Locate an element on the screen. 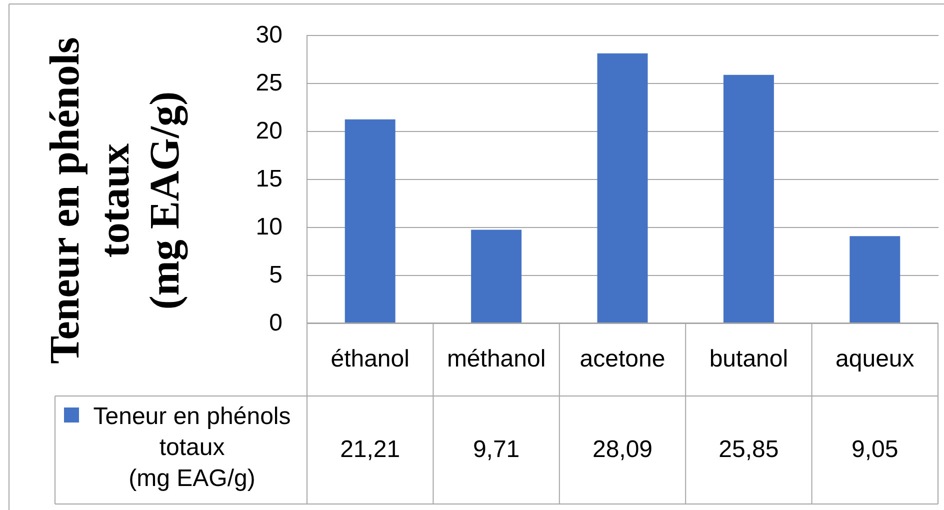  y-tick-label: 25 is located at coordinates (269, 83).